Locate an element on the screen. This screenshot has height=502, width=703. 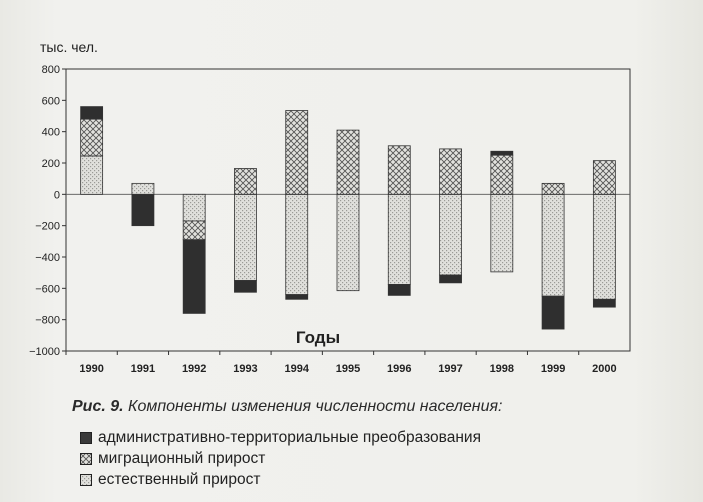
y-tick-label: −600 is located at coordinates (47, 289).